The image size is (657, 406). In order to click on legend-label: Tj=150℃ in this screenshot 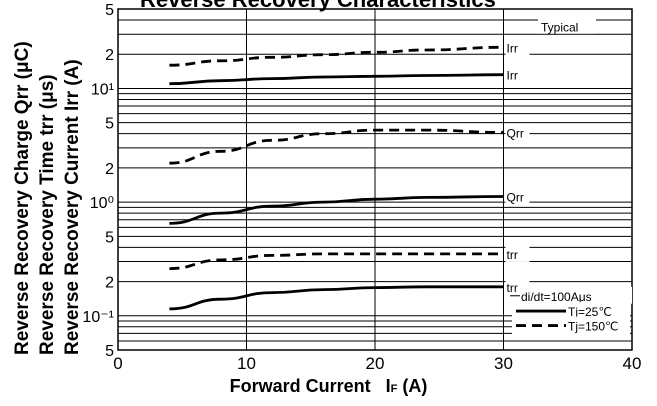, I will do `click(593, 327)`.